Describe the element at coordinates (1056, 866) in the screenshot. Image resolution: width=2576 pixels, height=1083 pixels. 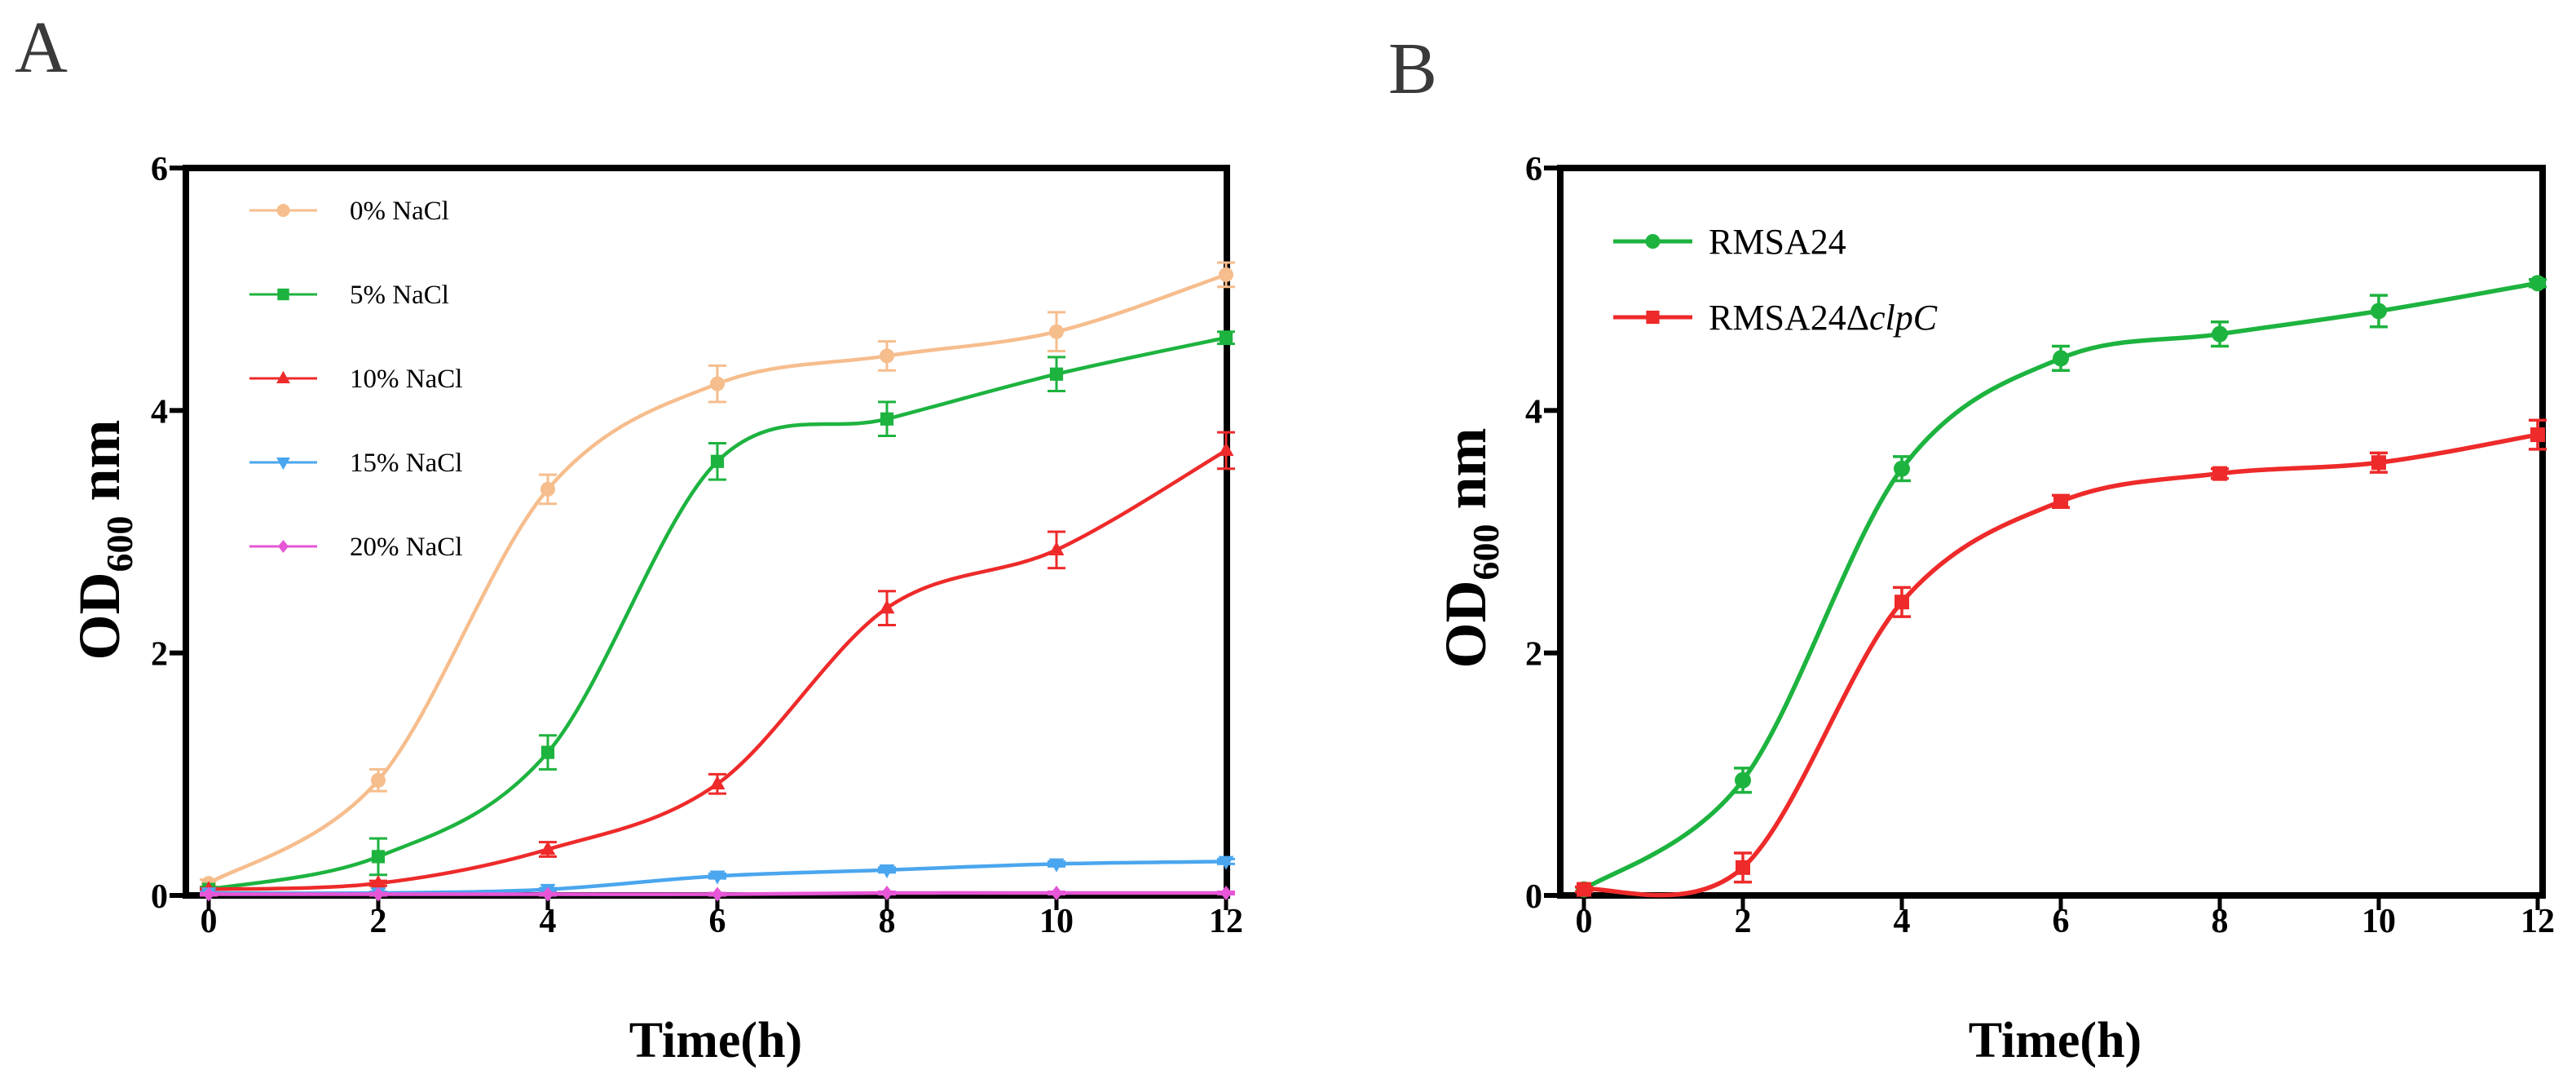
I see `point-15-nacl-t10` at that location.